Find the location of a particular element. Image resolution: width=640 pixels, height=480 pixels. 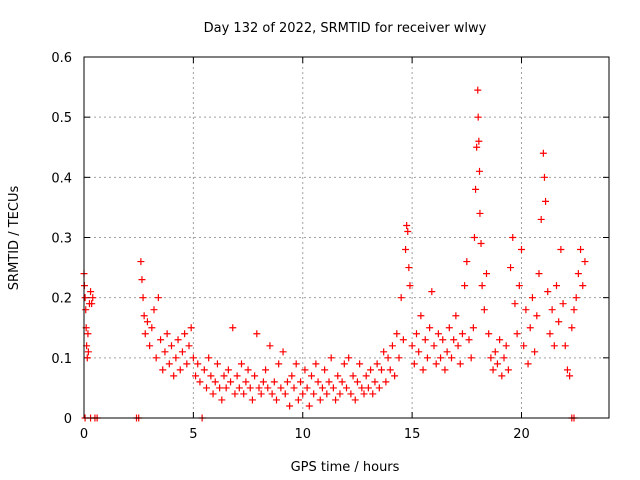

x-tick-label: 20 is located at coordinates (521, 434).